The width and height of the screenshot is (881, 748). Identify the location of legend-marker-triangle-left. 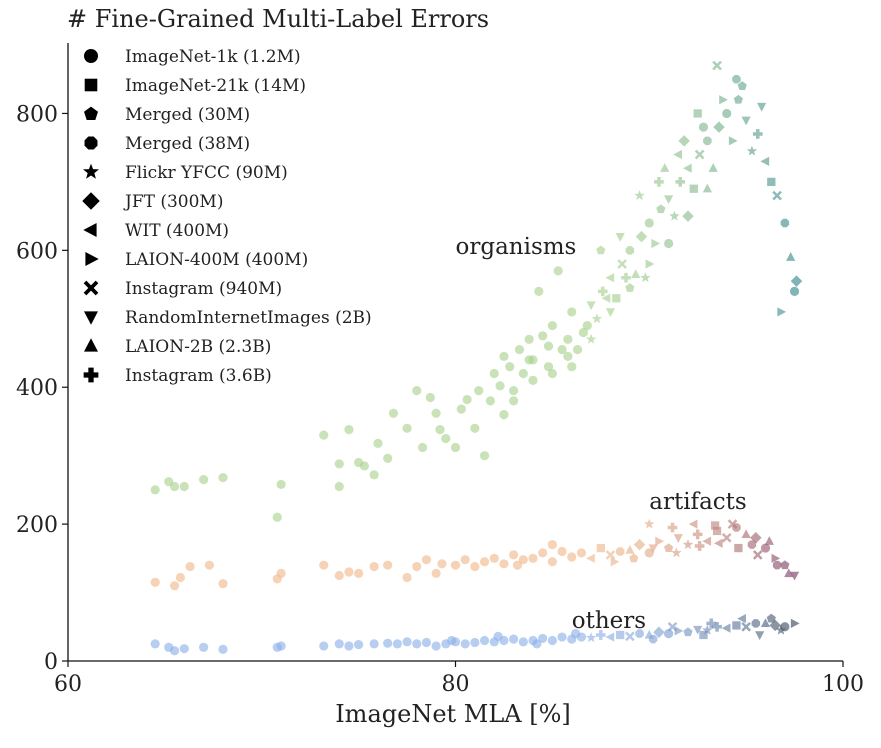
(90, 230).